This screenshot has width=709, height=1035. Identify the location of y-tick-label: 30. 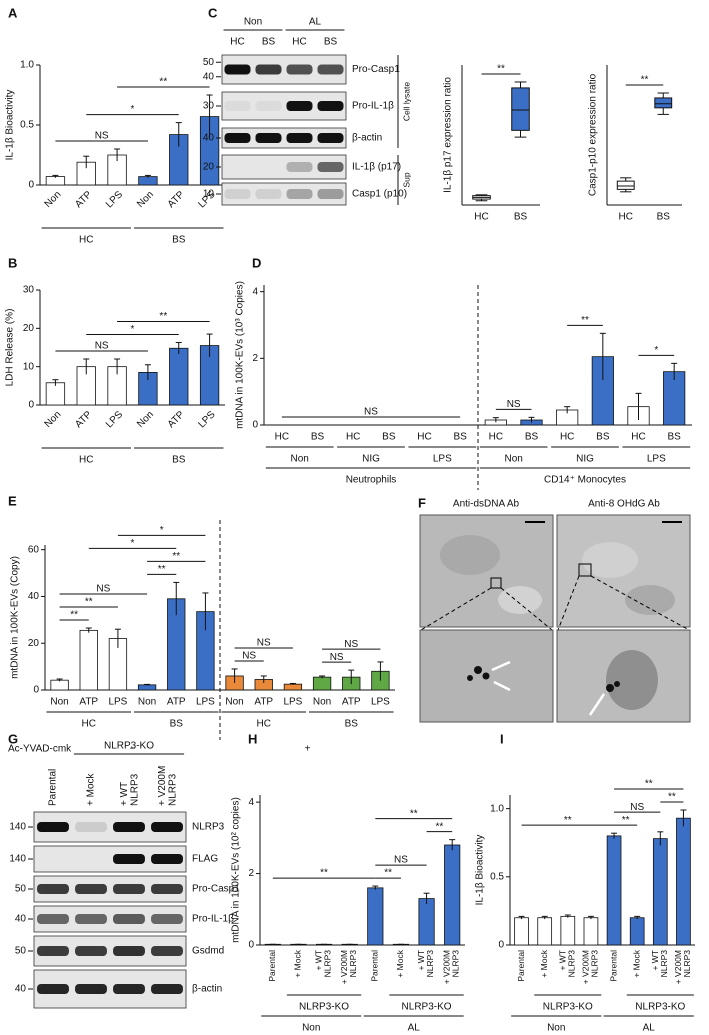
(29, 290).